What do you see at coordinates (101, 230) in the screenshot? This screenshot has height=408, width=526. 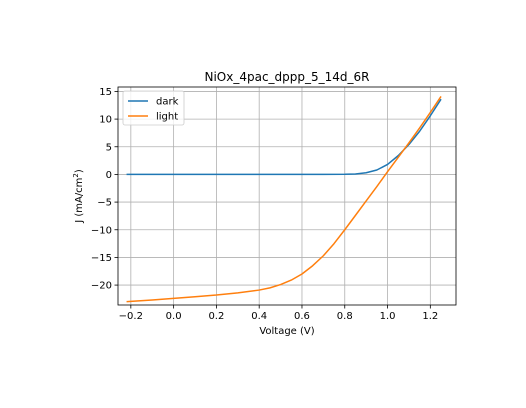 I see `y-tick-label: −10` at bounding box center [101, 230].